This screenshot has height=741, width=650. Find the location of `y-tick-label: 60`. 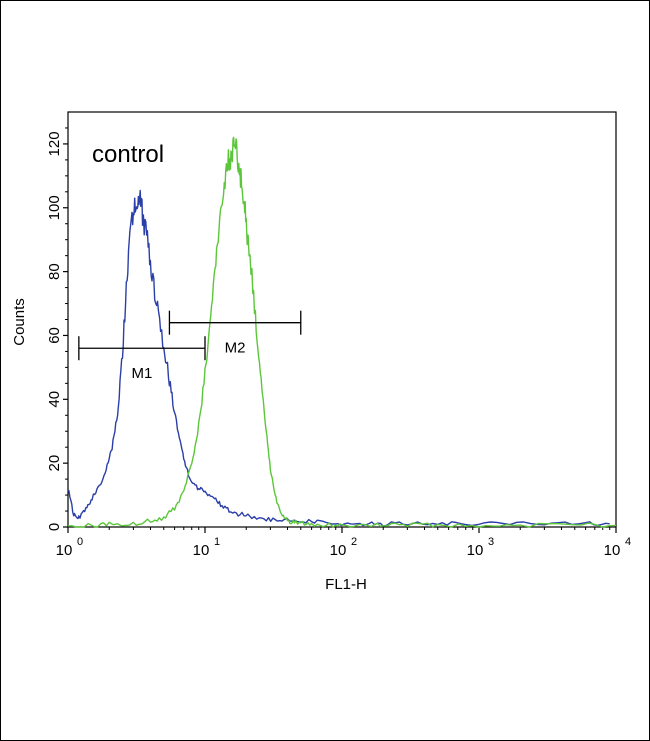

y-tick-label: 60 is located at coordinates (54, 335).